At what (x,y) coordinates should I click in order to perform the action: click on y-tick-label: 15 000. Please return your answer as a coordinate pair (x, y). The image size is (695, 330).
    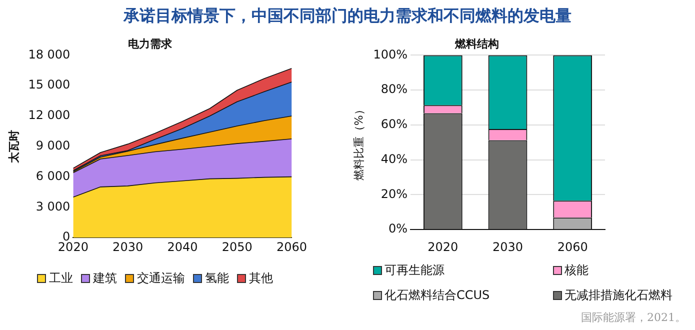
    Looking at the image, I should click on (49, 85).